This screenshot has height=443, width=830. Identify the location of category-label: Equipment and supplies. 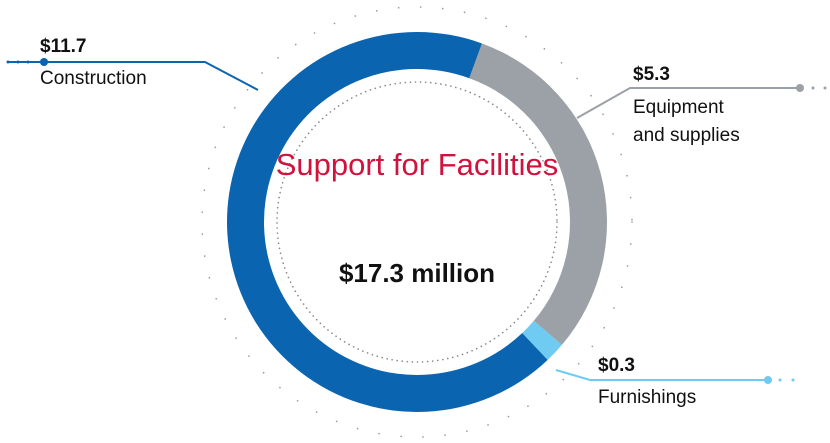
(686, 121).